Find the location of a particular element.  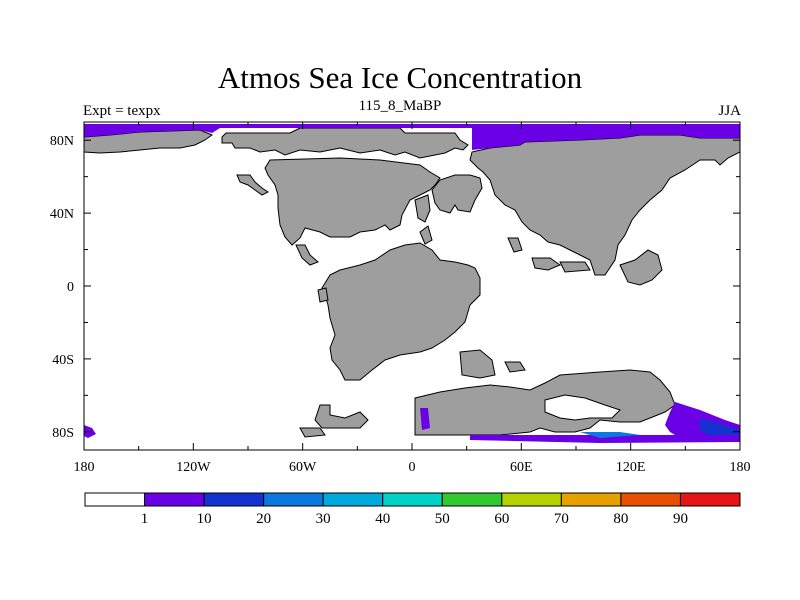

y-tick-label: 40S is located at coordinates (63, 360).